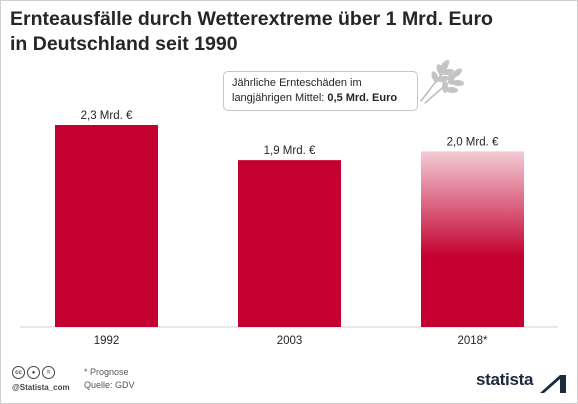 The image size is (578, 404). I want to click on x-tick-1992: 1992, so click(107, 341).